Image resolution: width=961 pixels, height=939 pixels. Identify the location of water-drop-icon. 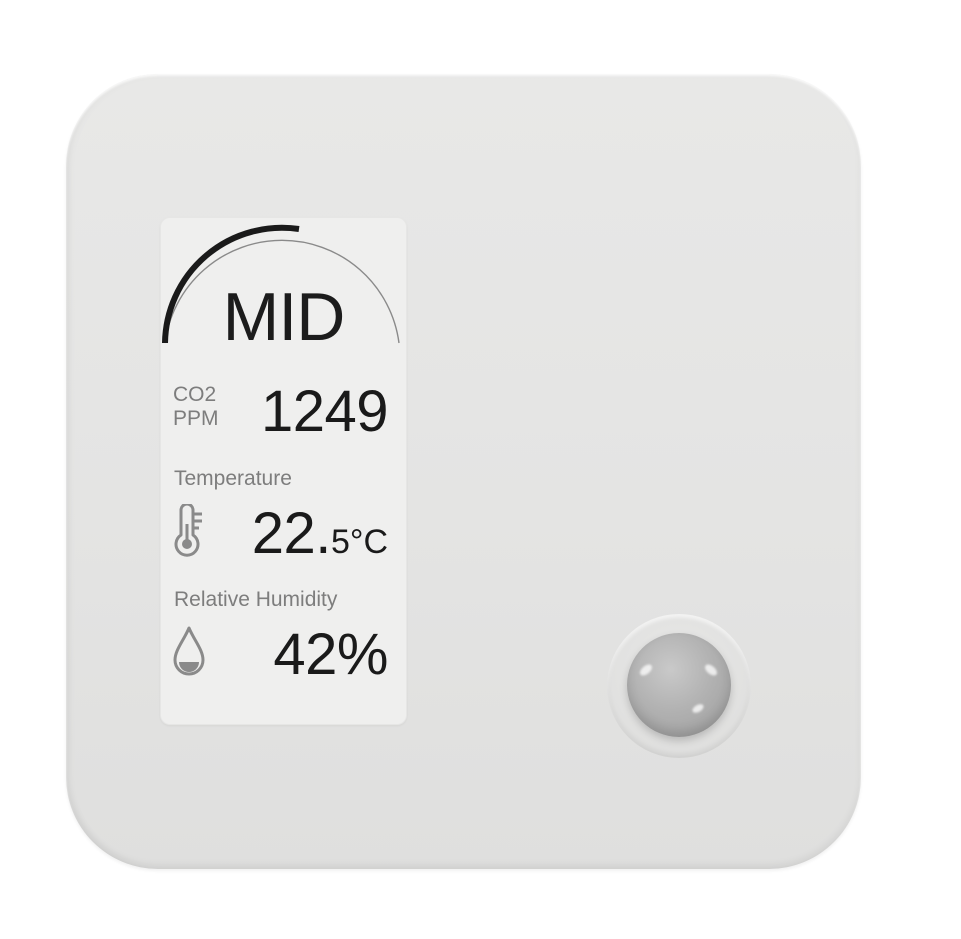
(189, 651).